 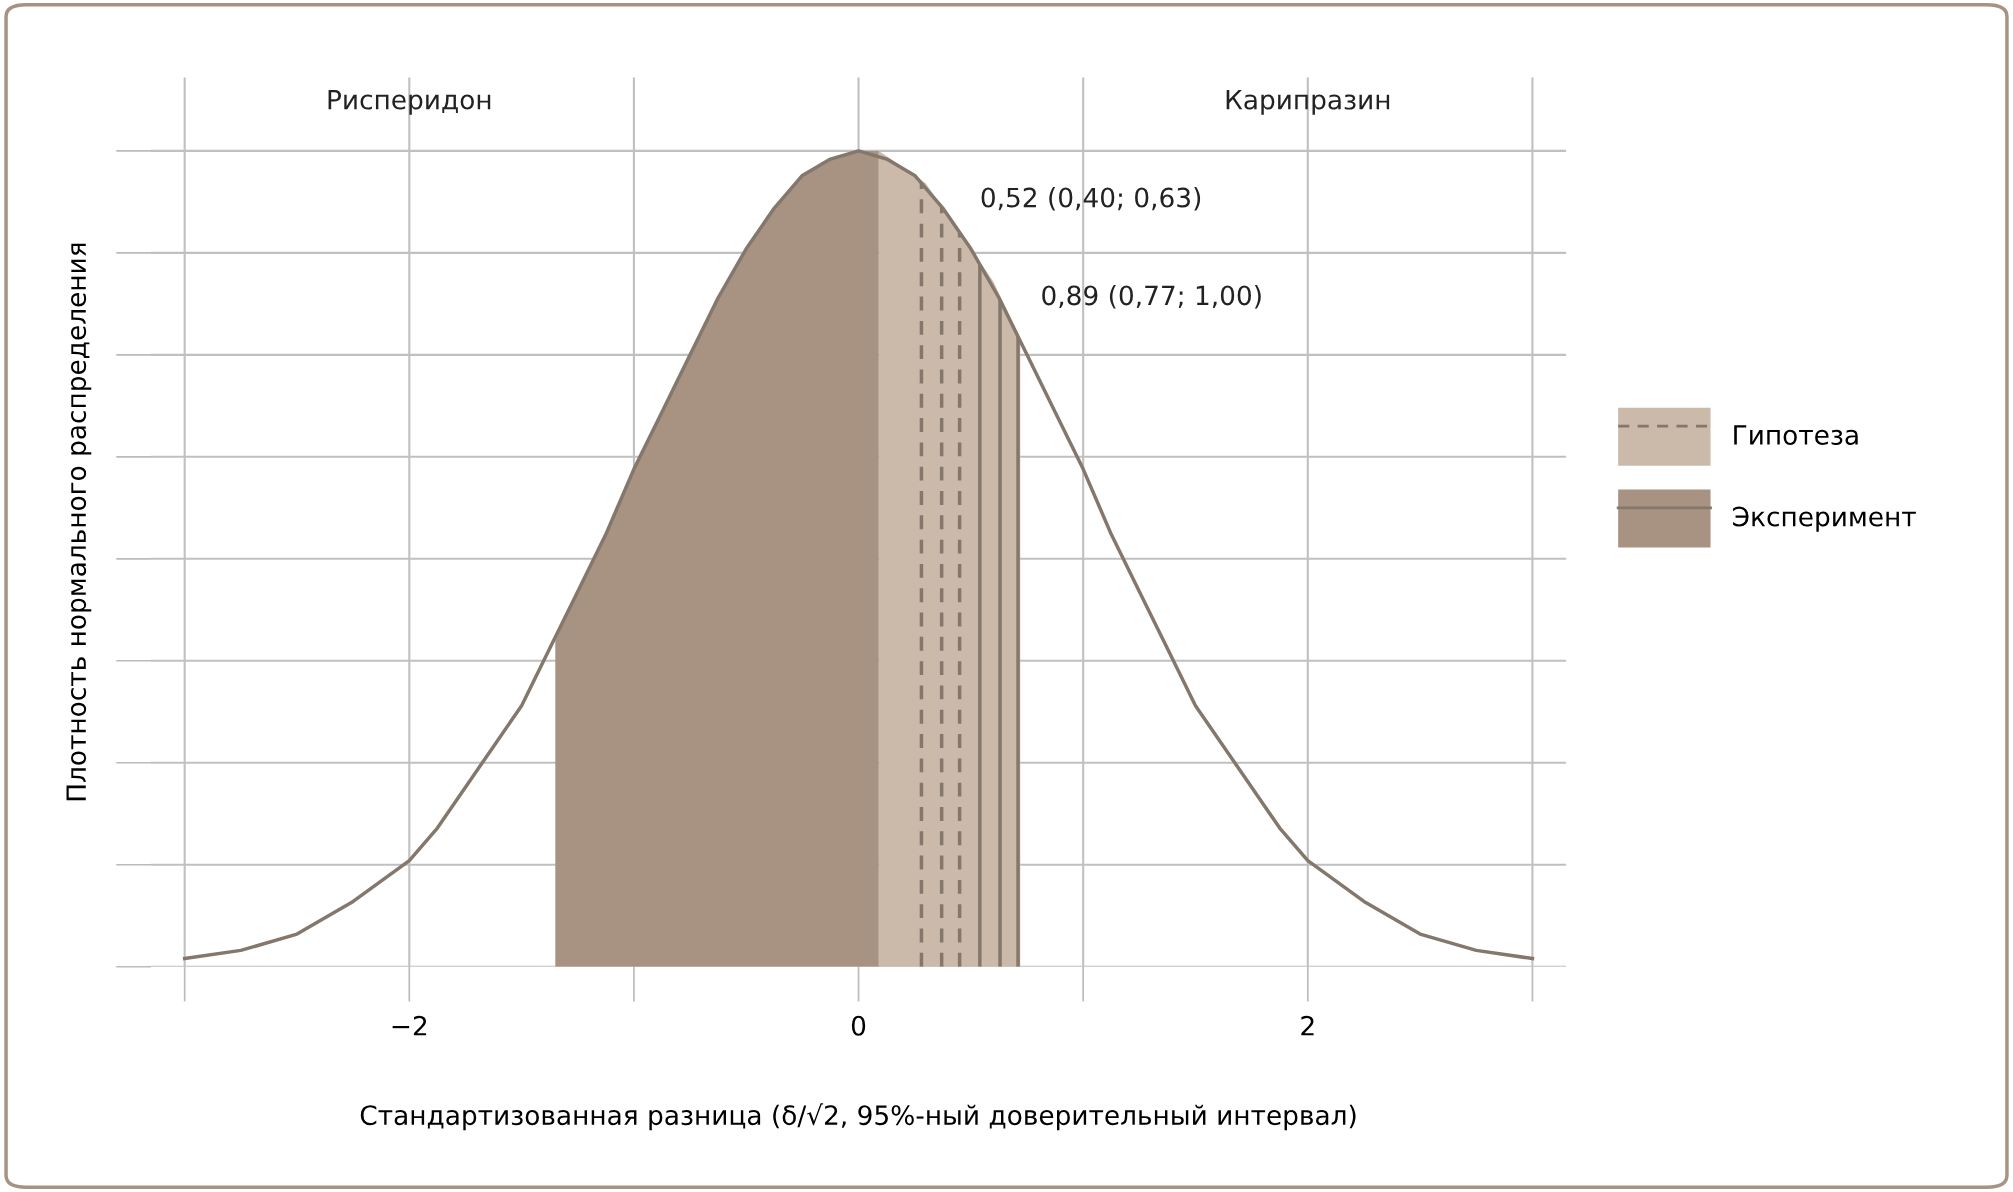 What do you see at coordinates (79, 522) in the screenshot?
I see `y-axis-title: Плотность нормального распределения` at bounding box center [79, 522].